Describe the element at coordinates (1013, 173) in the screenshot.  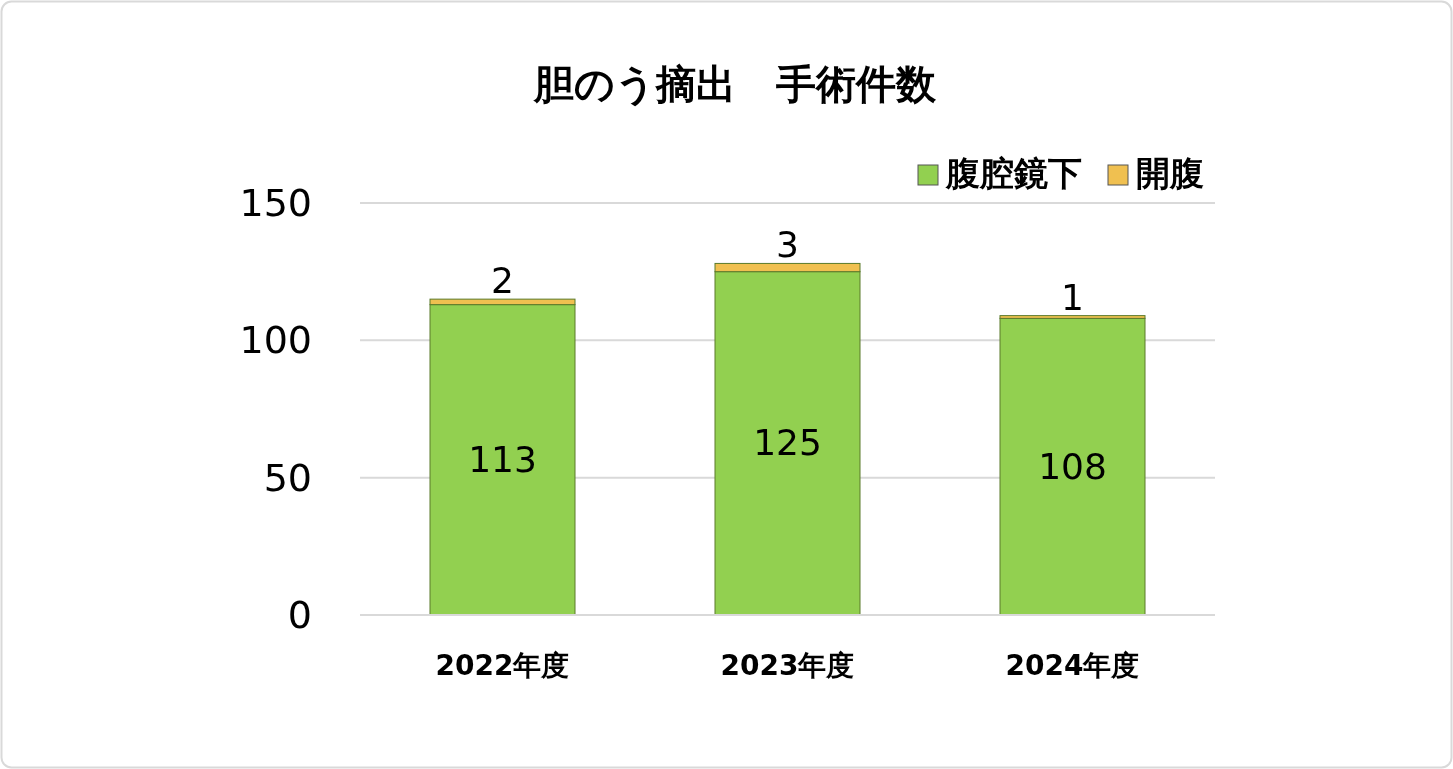
I see `legend-label: 腹腔鏡下` at that location.